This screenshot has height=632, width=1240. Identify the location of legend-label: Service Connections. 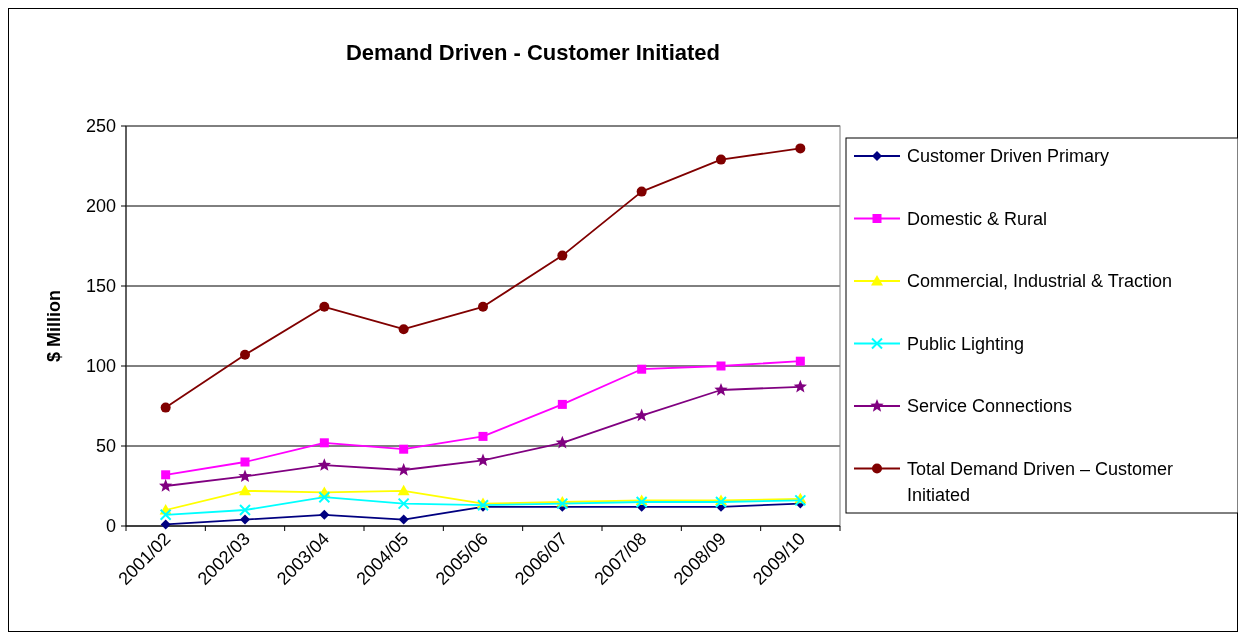
(990, 406).